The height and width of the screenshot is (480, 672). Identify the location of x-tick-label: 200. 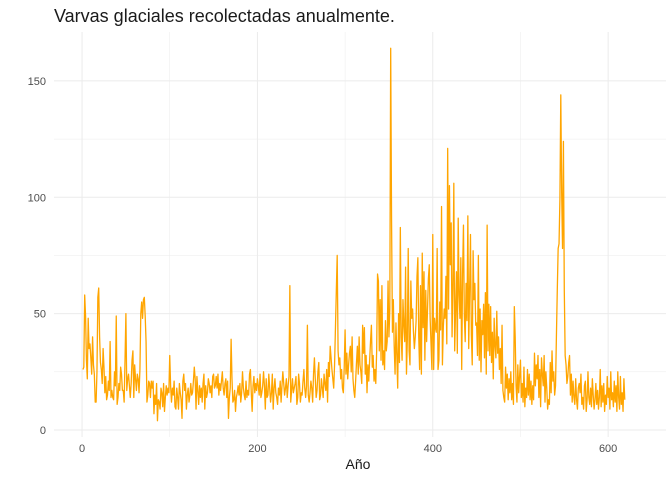
(257, 449).